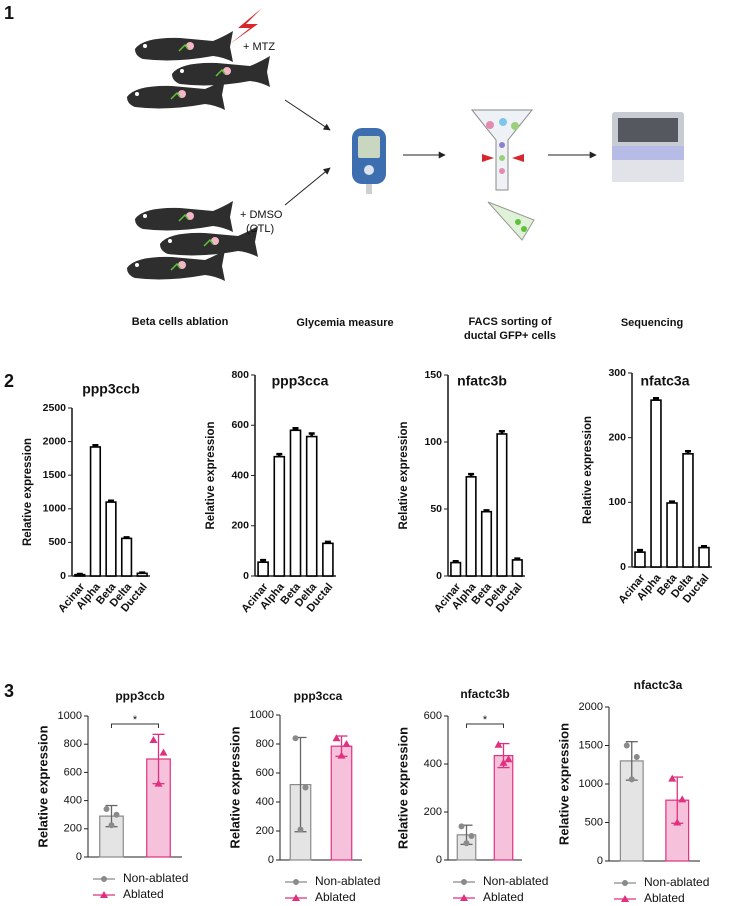  What do you see at coordinates (652, 323) in the screenshot?
I see `step-label: Sequencing` at bounding box center [652, 323].